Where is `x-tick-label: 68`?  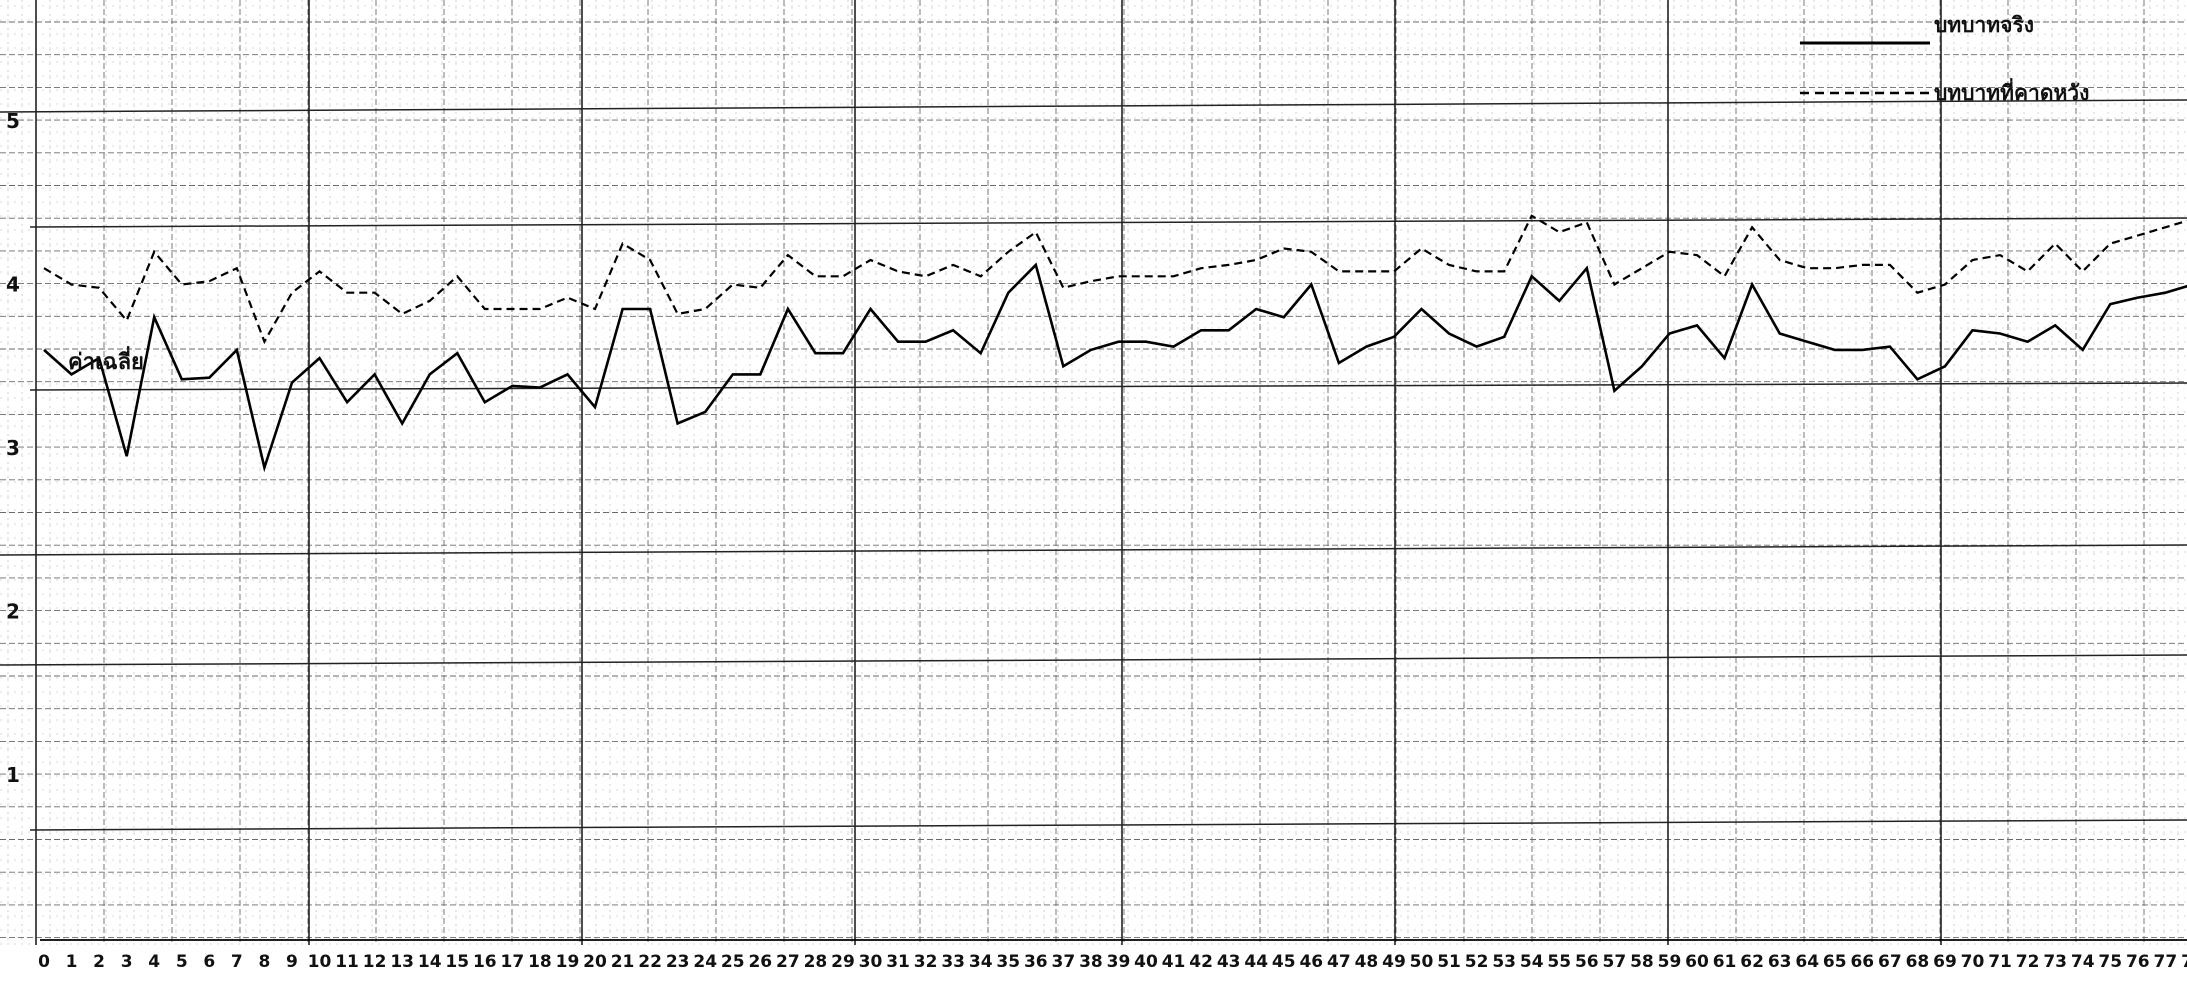
x-tick-label: 68 is located at coordinates (1918, 962).